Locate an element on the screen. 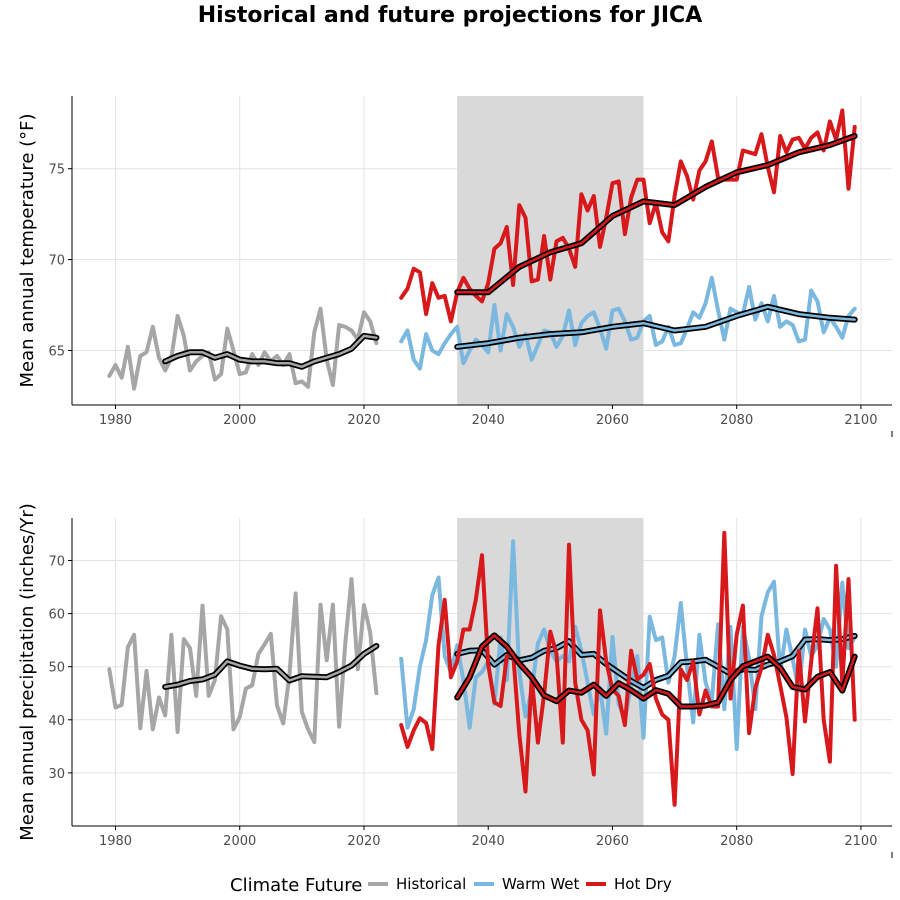  series-warm-wet-line is located at coordinates (628, 323).